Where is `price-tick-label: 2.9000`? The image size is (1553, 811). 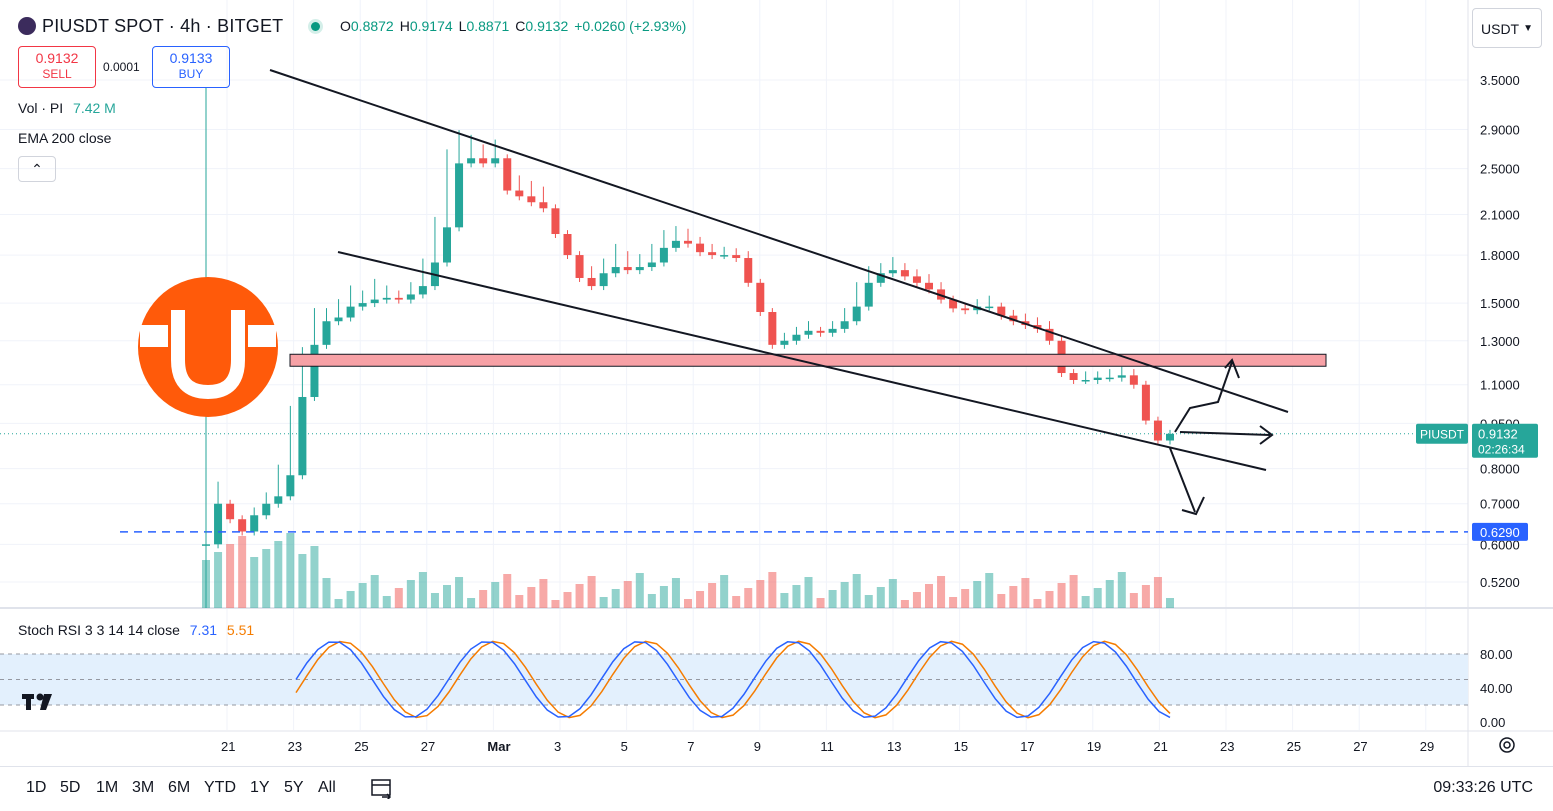
price-tick-label: 2.9000 is located at coordinates (1500, 130).